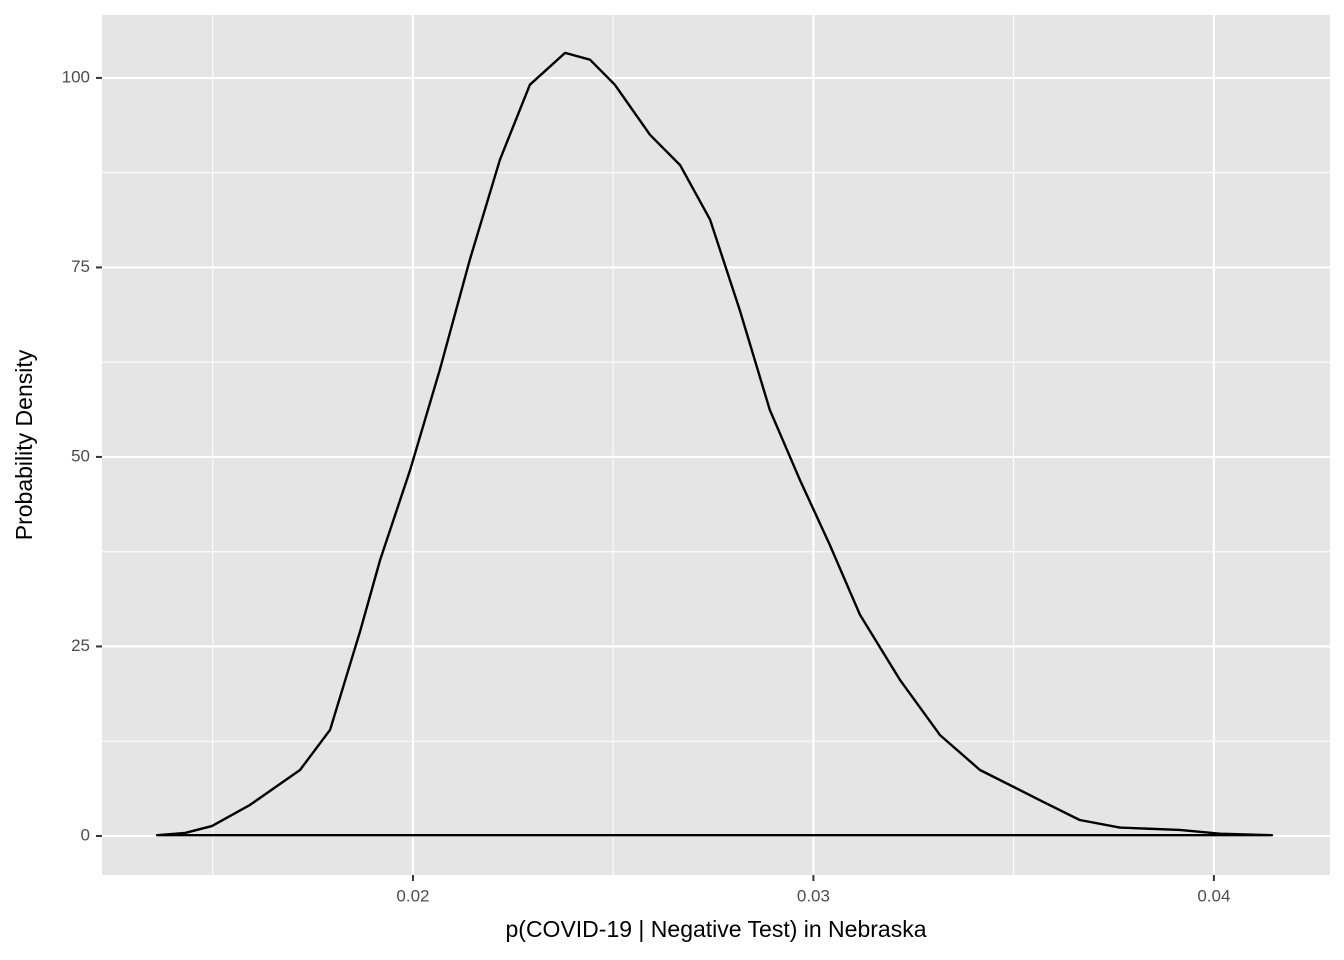 The width and height of the screenshot is (1344, 960). Describe the element at coordinates (80, 455) in the screenshot. I see `y-tick-label: 50` at that location.